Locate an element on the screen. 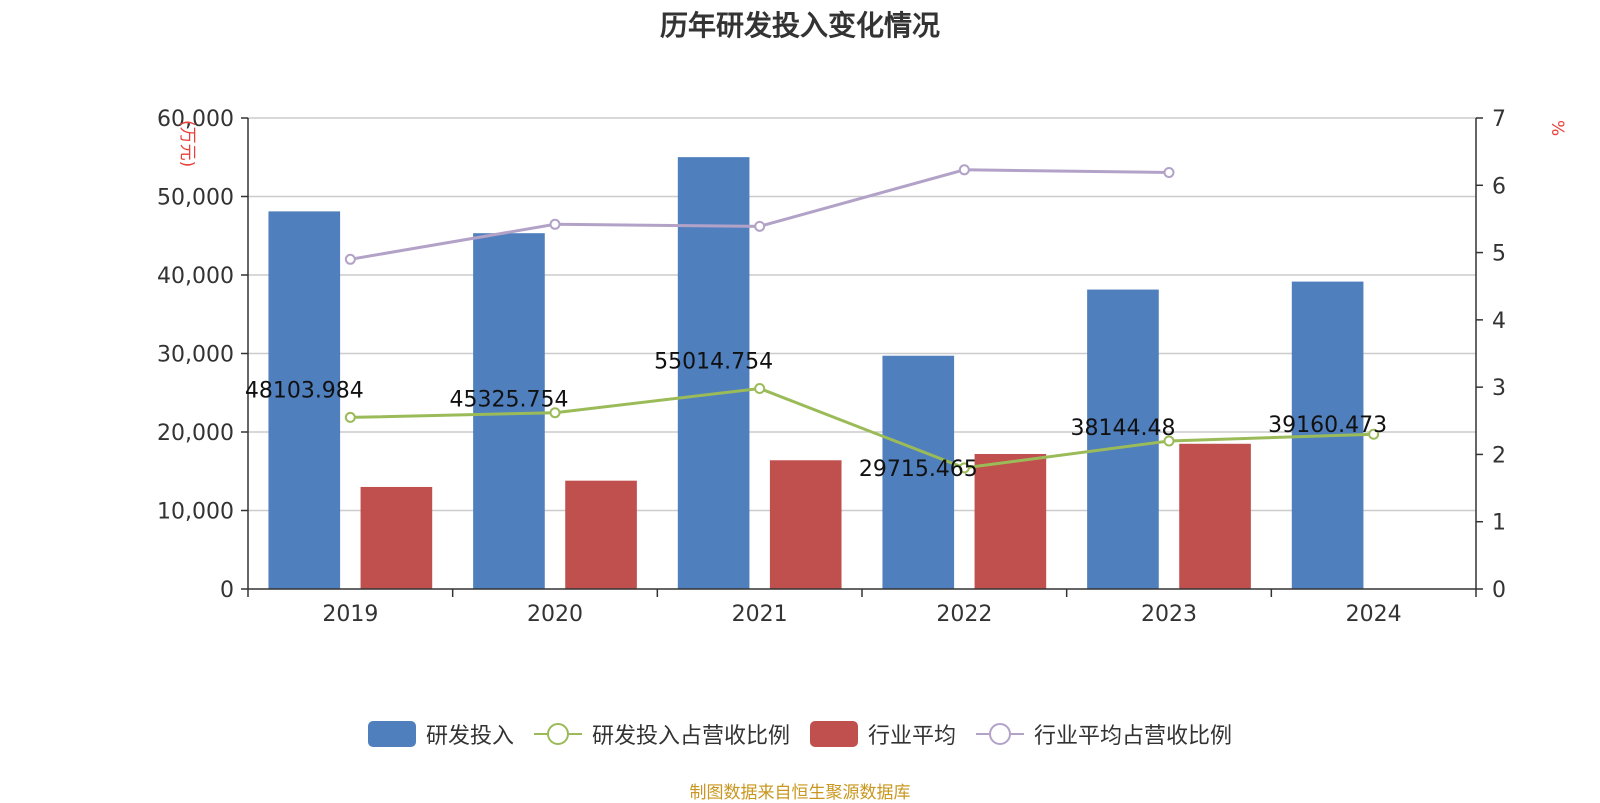 This screenshot has height=803, width=1600. y-left-tick-label: 50,000 is located at coordinates (195, 198).